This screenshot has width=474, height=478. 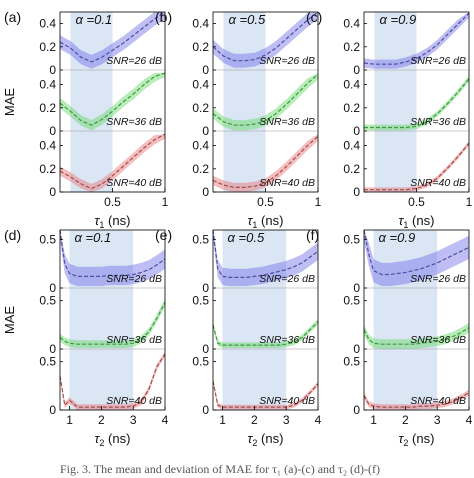 I want to click on panel-tag: (f), so click(x=312, y=235).